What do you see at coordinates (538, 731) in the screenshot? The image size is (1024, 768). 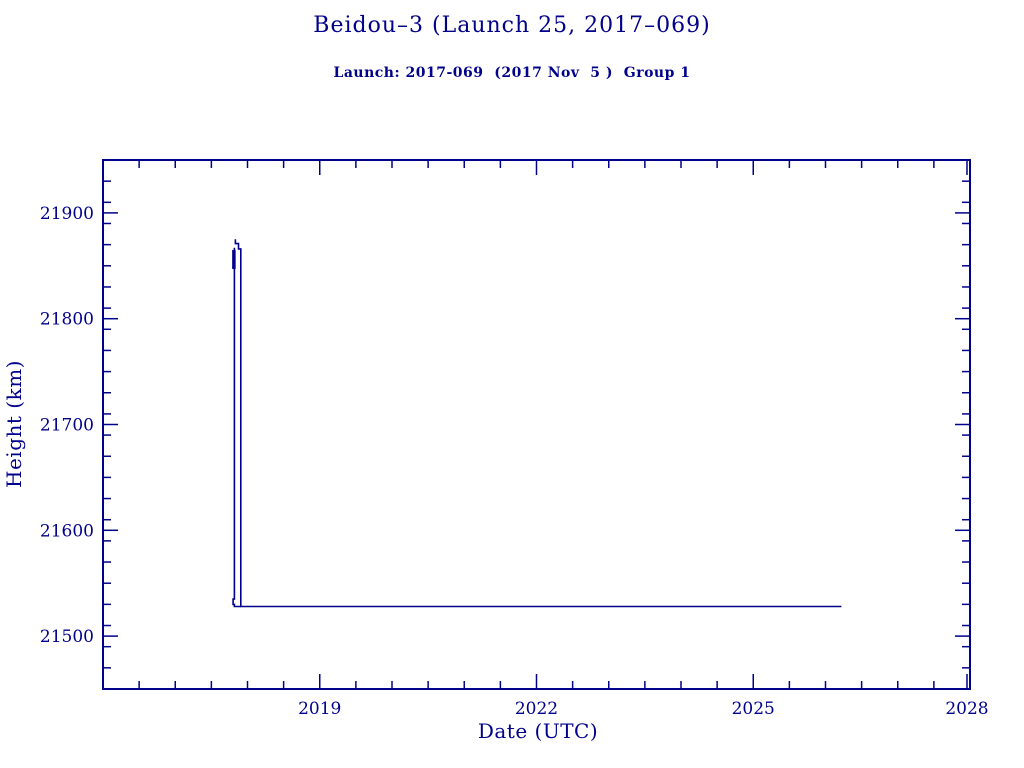 I see `x-axis-label: Date (UTC)` at bounding box center [538, 731].